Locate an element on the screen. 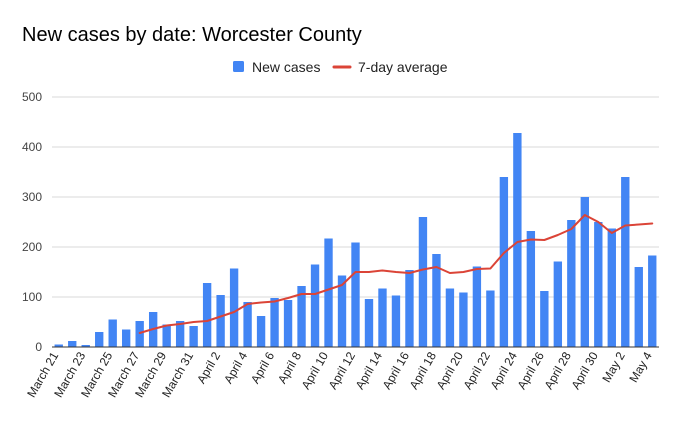 This screenshot has width=682, height=422. y-axis: 0 100 200 300 400 500 is located at coordinates (32, 222).